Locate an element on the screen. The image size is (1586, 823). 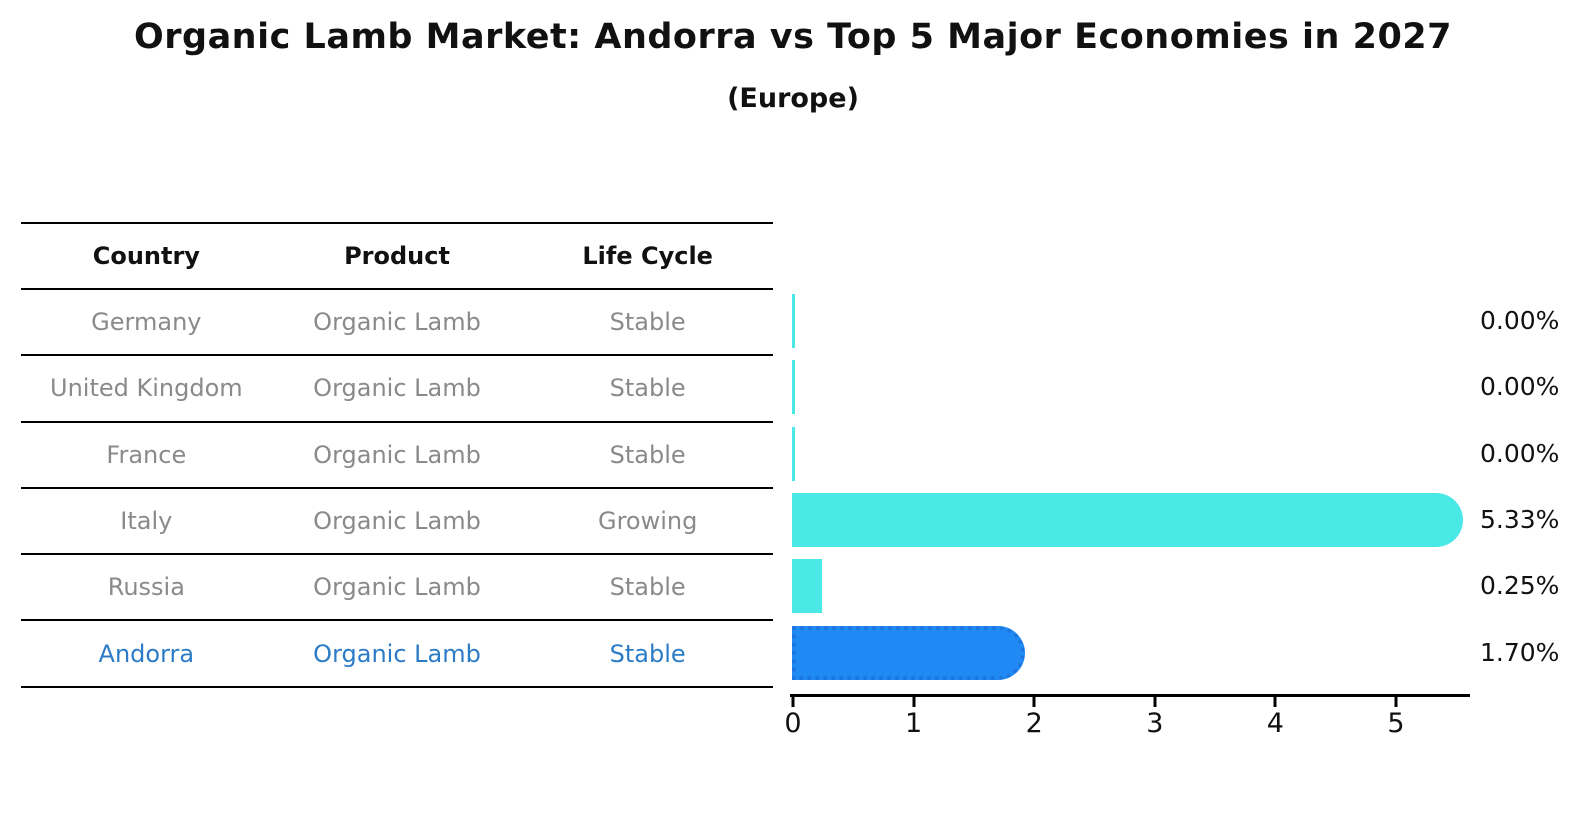
table-row-highlighted: Andorra Organic Lamb Stable is located at coordinates (397, 654).